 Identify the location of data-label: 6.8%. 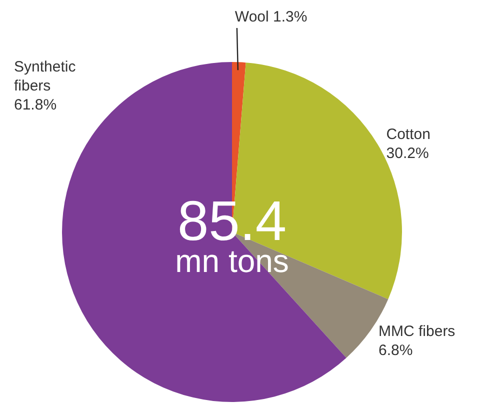
(395, 351).